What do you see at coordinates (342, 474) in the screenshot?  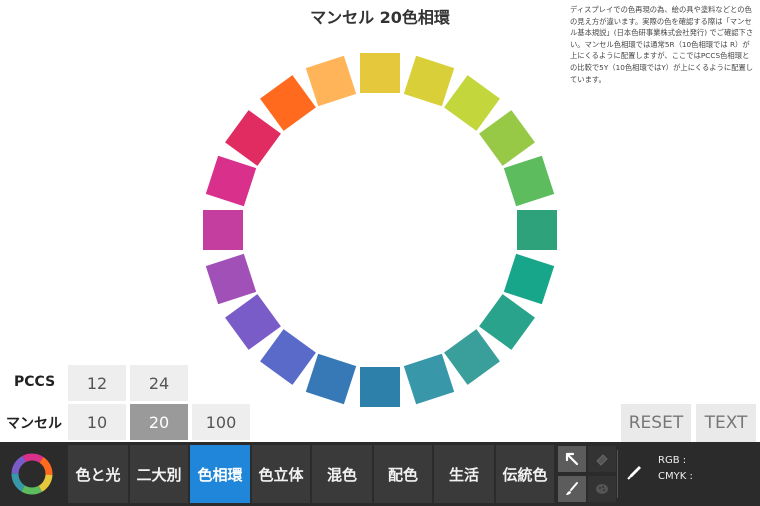 I see `tab-color-mixing: 混色` at bounding box center [342, 474].